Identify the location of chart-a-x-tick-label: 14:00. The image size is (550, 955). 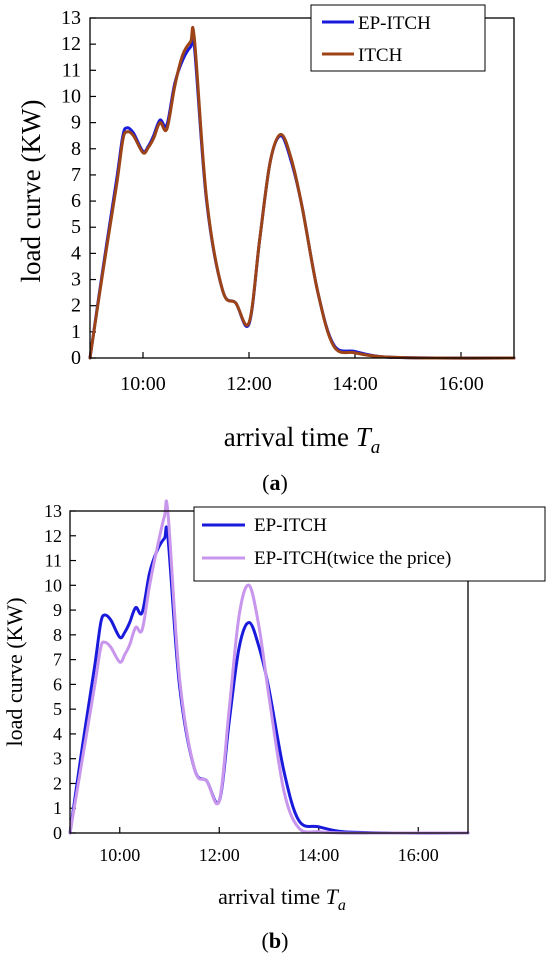
(355, 384).